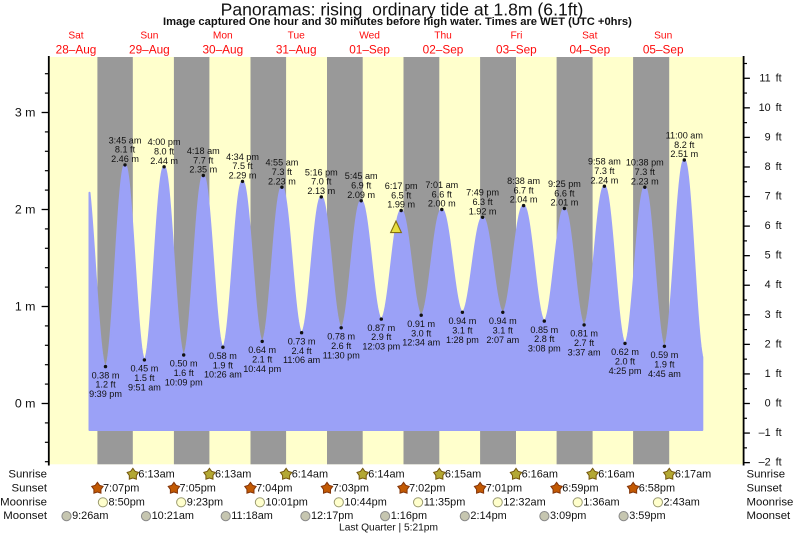 The image size is (793, 543). What do you see at coordinates (297, 35) in the screenshot?
I see `svg-text: Tue` at bounding box center [297, 35].